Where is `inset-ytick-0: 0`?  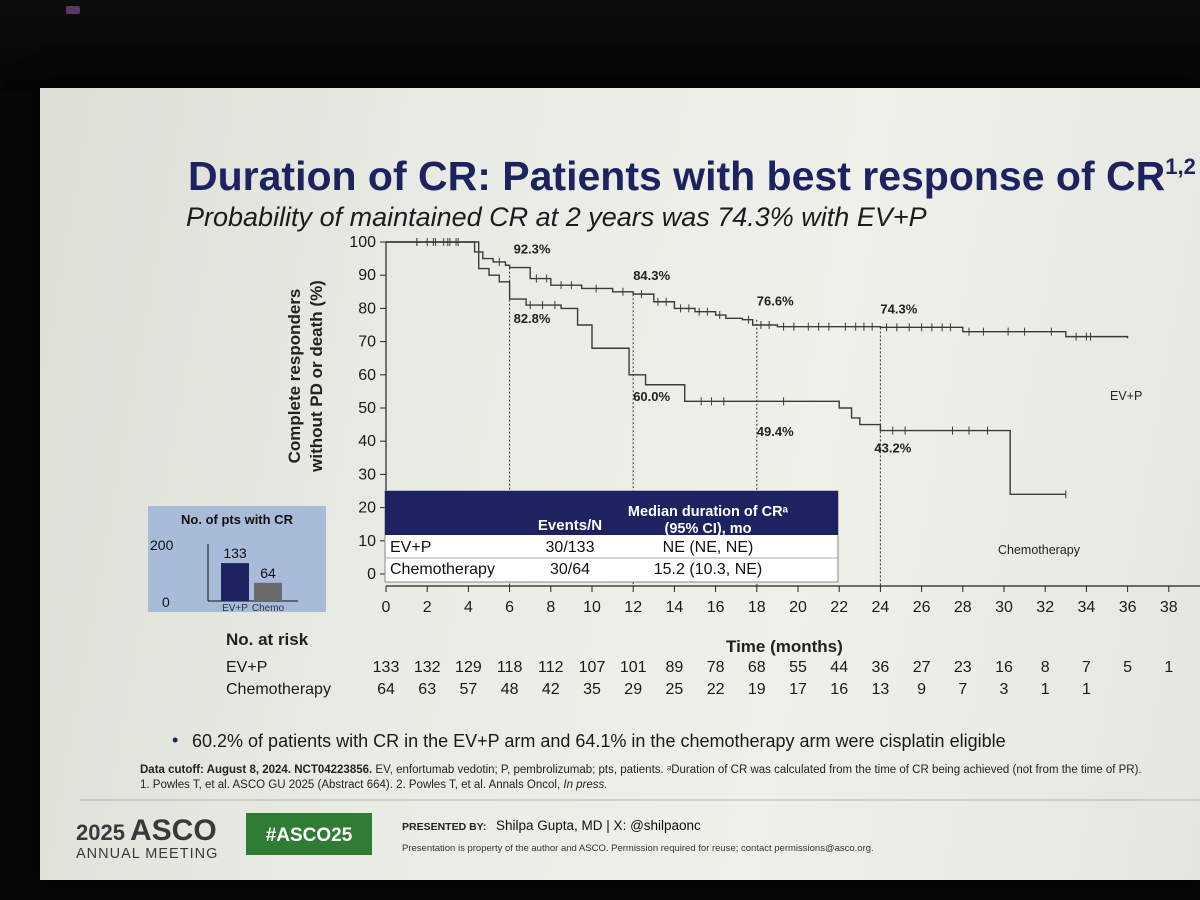
inset-ytick-0: 0 is located at coordinates (166, 602).